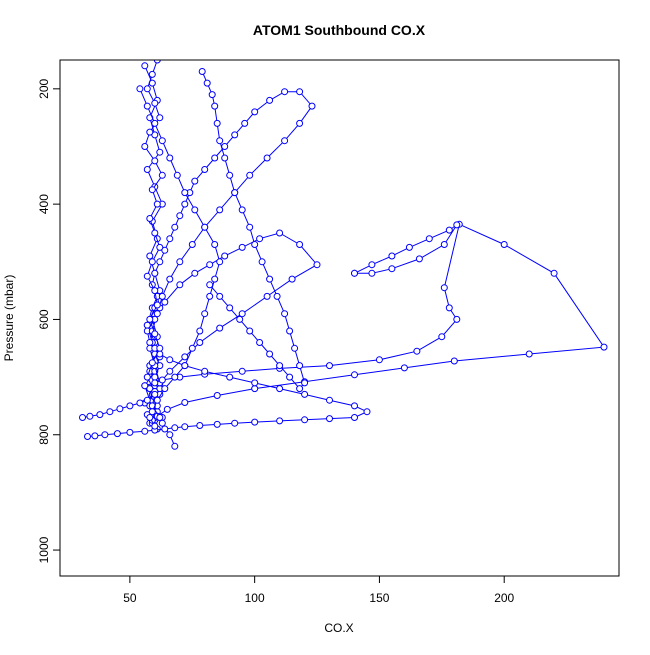  Describe the element at coordinates (319, 590) in the screenshot. I see `x-axis: 50 100 150 200` at that location.